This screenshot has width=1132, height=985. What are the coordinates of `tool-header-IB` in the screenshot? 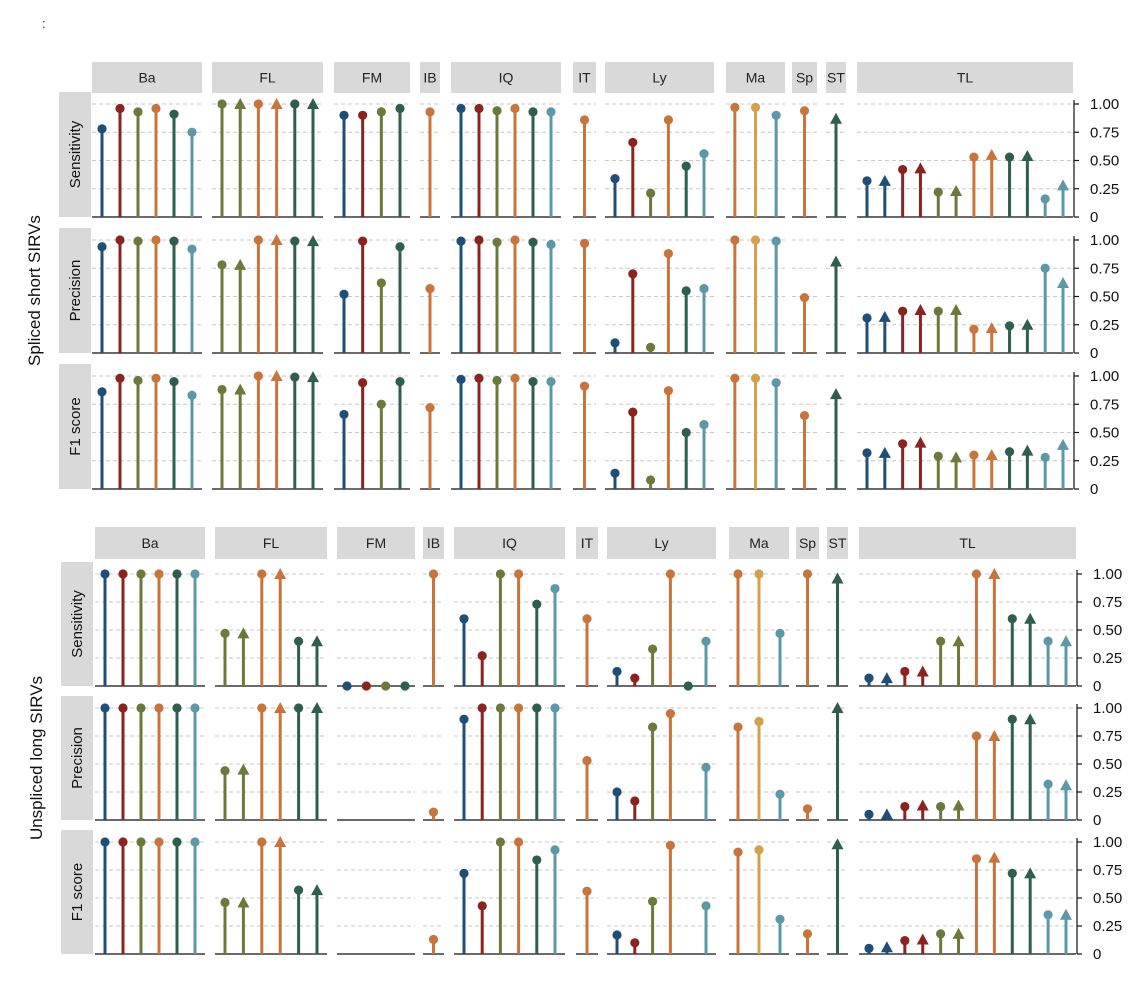 It's located at (433, 543).